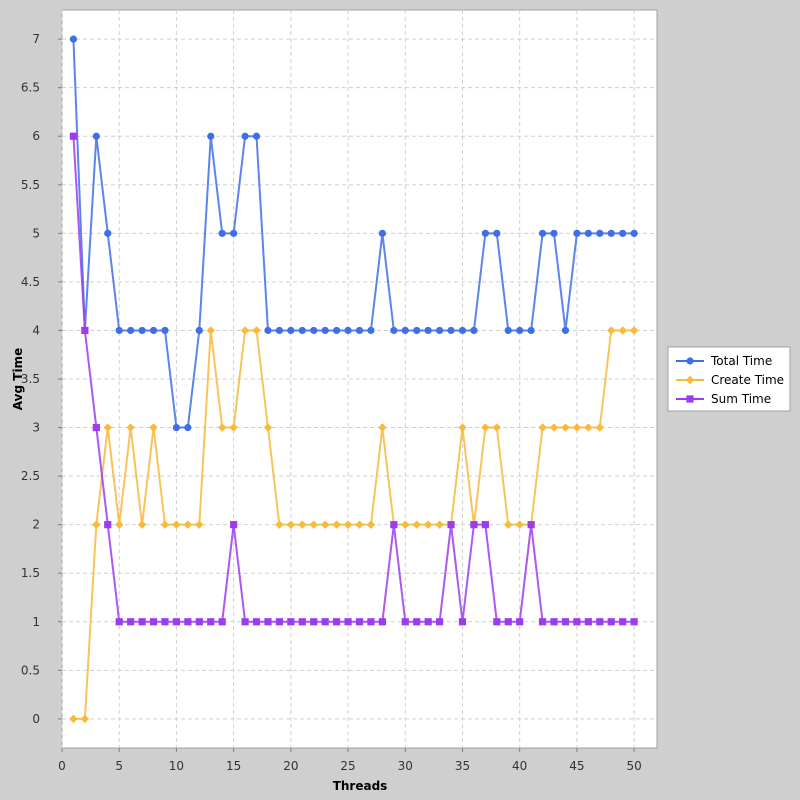 Image resolution: width=800 pixels, height=800 pixels. I want to click on legend-item-create-time: Create Time, so click(730, 380).